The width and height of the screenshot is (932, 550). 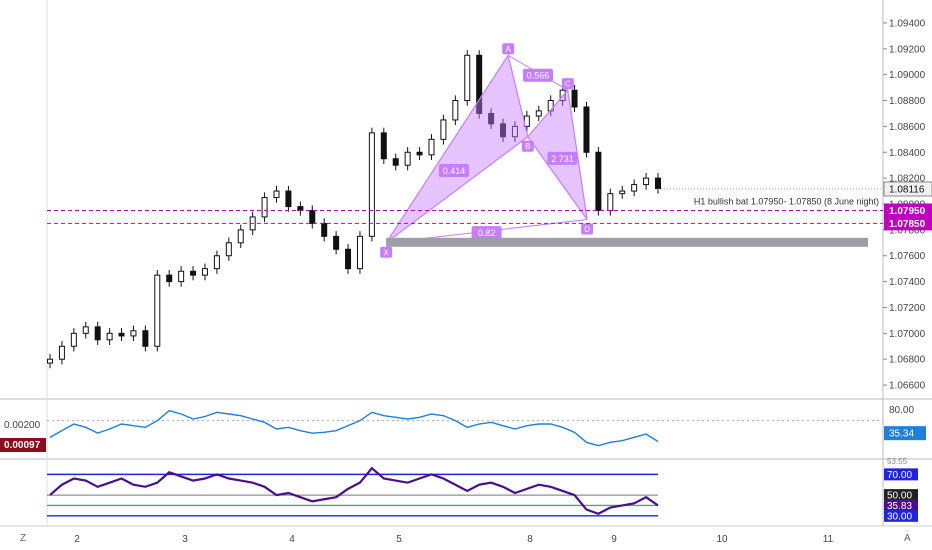 I want to click on current-price-label: 1.08116, so click(x=907, y=189).